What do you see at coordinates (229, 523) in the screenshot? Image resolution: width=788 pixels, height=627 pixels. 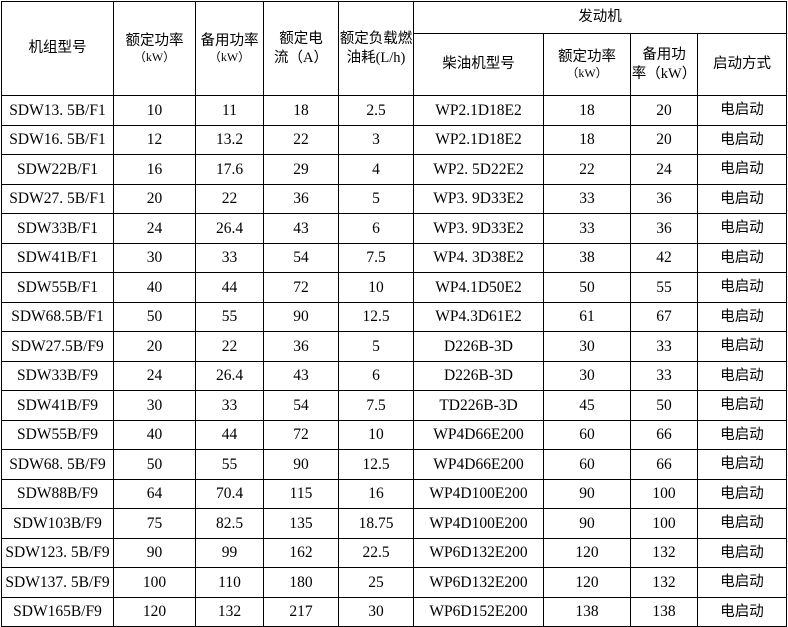 I see `cell-standby: 82.5` at bounding box center [229, 523].